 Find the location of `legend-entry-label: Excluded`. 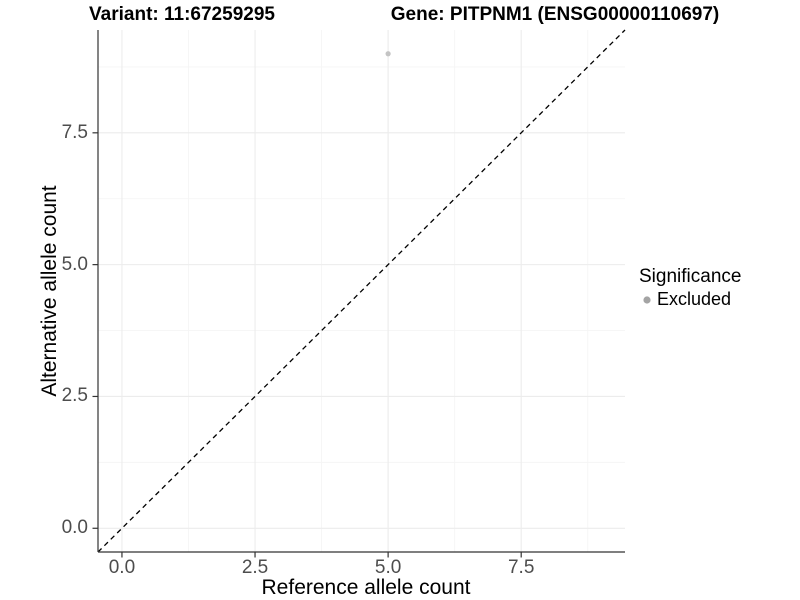

legend-entry-label: Excluded is located at coordinates (694, 299).